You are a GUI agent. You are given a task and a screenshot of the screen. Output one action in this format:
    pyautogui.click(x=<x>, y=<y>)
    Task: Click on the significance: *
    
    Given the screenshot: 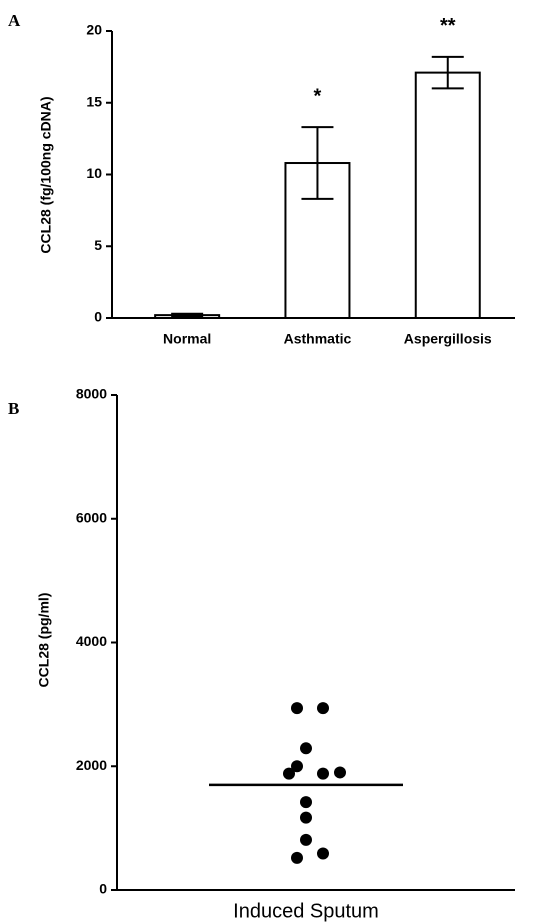 What is the action you would take?
    pyautogui.click(x=318, y=96)
    